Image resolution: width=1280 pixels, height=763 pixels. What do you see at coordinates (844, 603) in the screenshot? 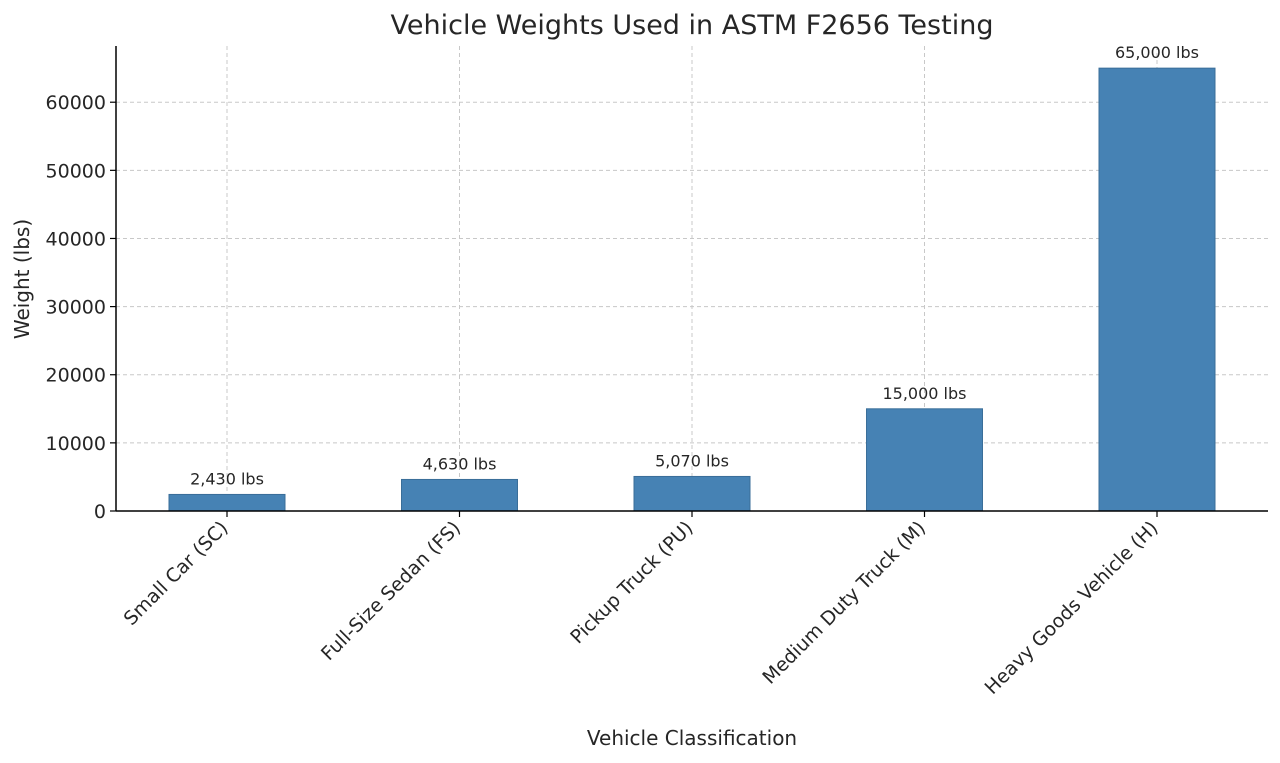
I see `x-tick-label: Medium Duty Truck (M)` at bounding box center [844, 603].